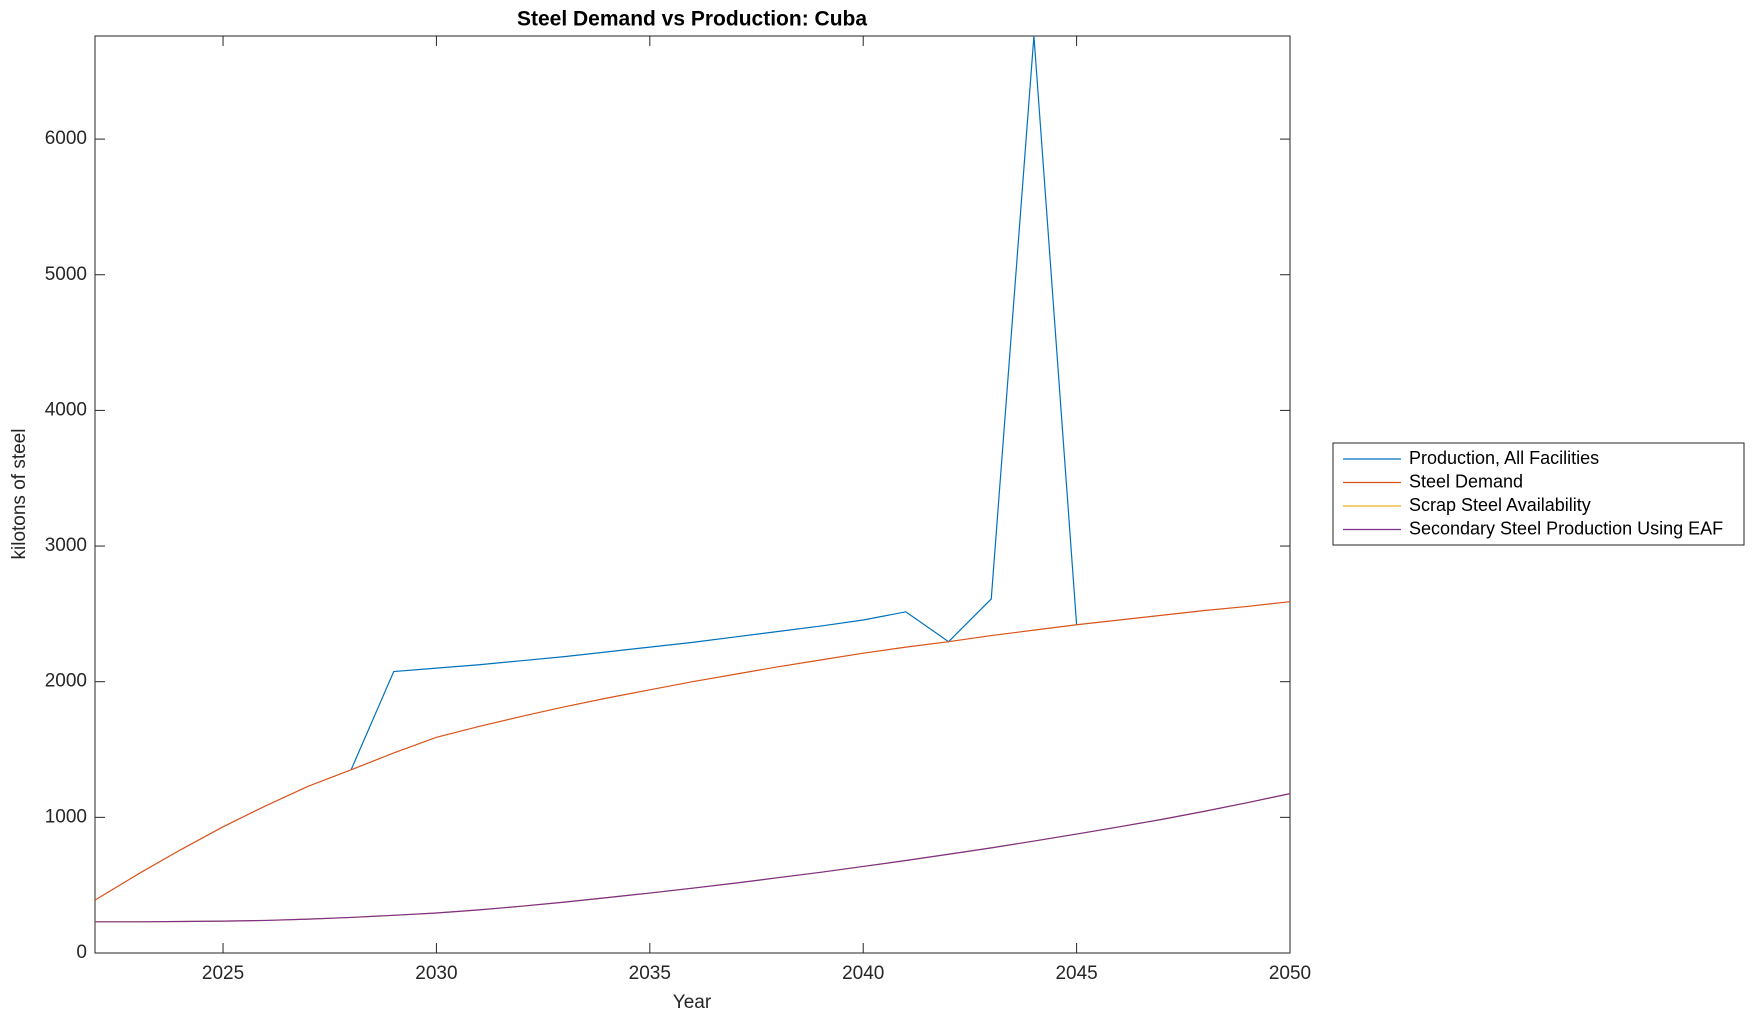 The image size is (1756, 1026). What do you see at coordinates (1466, 481) in the screenshot?
I see `legend-label: Steel Demand` at bounding box center [1466, 481].